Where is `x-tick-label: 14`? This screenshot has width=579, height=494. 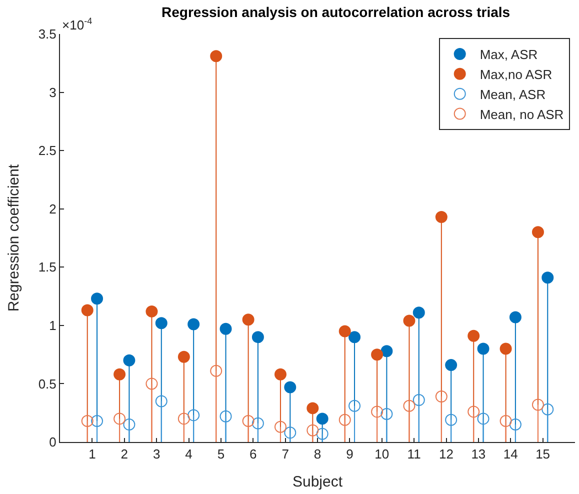
x-tick-label: 14 is located at coordinates (510, 454).